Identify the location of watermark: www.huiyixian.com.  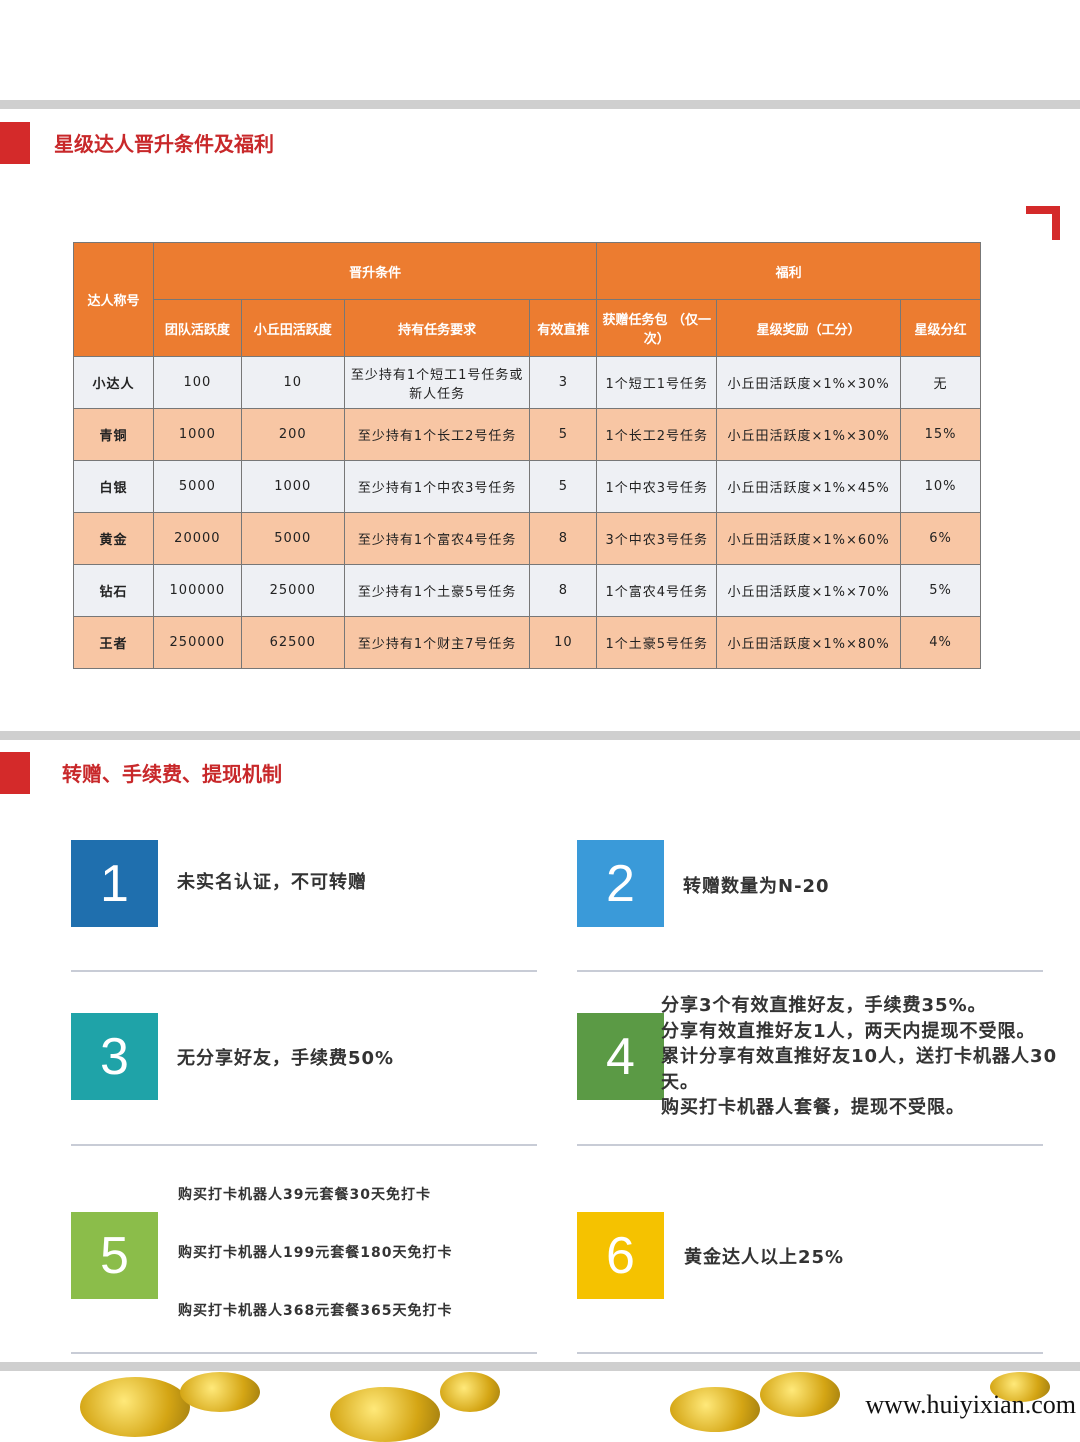
(970, 1404).